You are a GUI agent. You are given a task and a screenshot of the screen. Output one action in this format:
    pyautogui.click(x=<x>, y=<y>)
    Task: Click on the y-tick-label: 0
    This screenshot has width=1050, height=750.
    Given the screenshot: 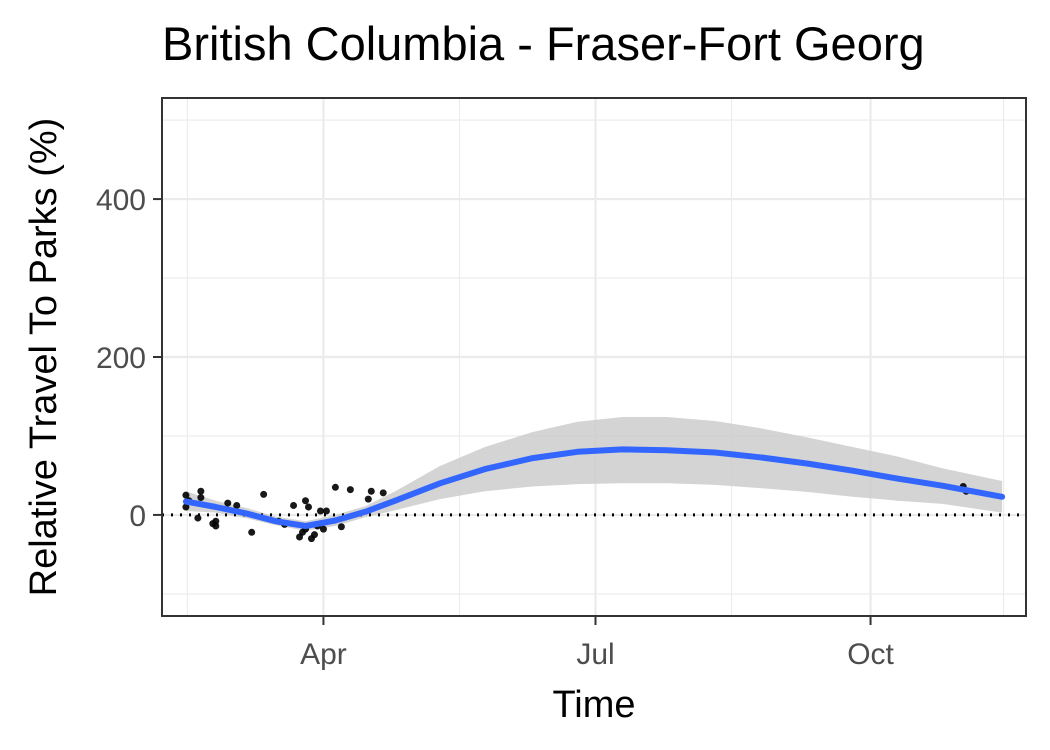 What is the action you would take?
    pyautogui.click(x=137, y=516)
    